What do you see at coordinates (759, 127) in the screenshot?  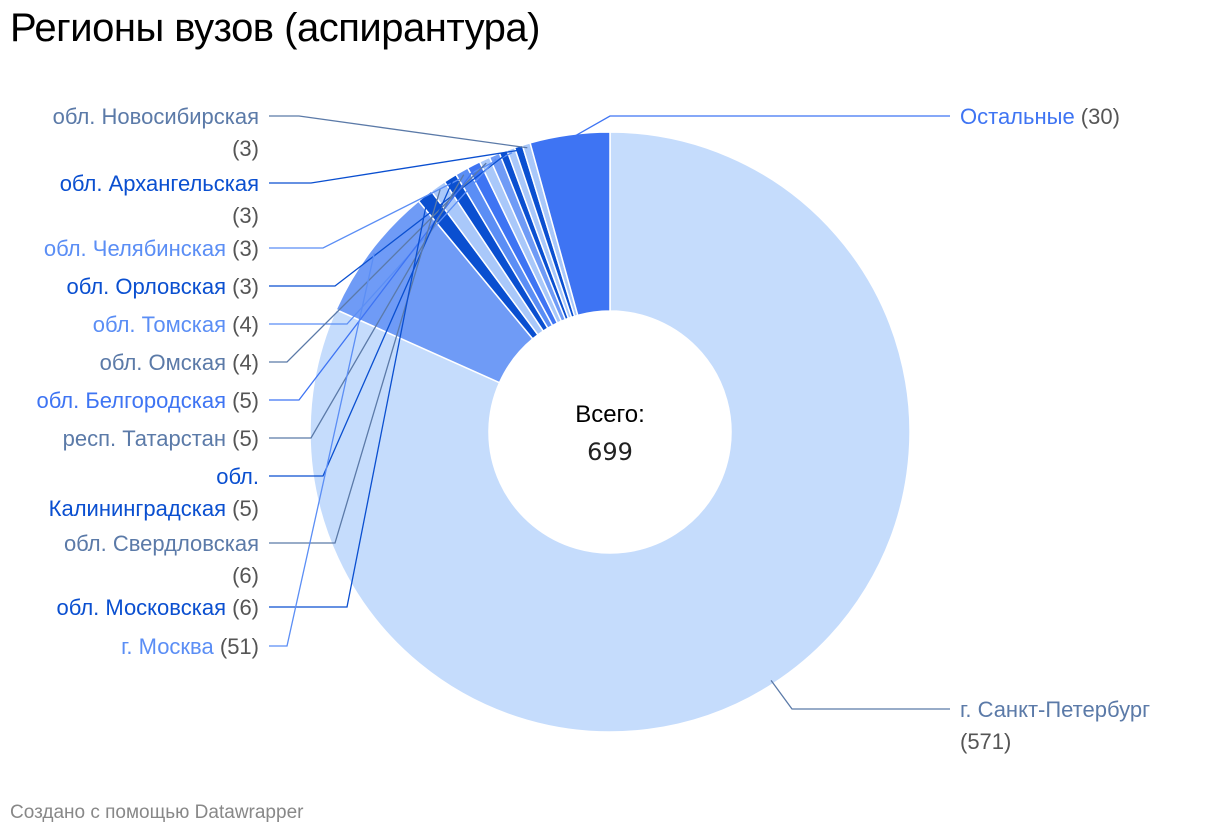 I see `leader-остальные` at bounding box center [759, 127].